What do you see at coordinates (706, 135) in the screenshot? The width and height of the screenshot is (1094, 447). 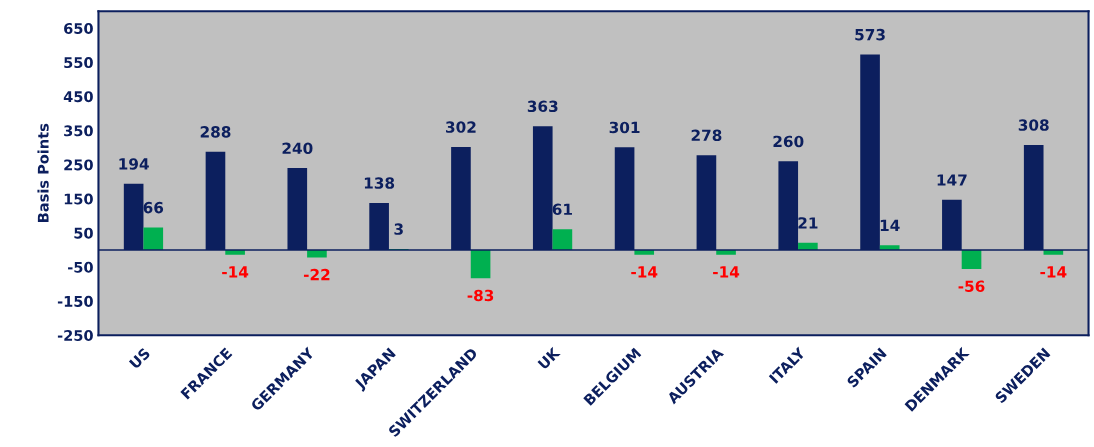 I see `data-label: 278` at bounding box center [706, 135].